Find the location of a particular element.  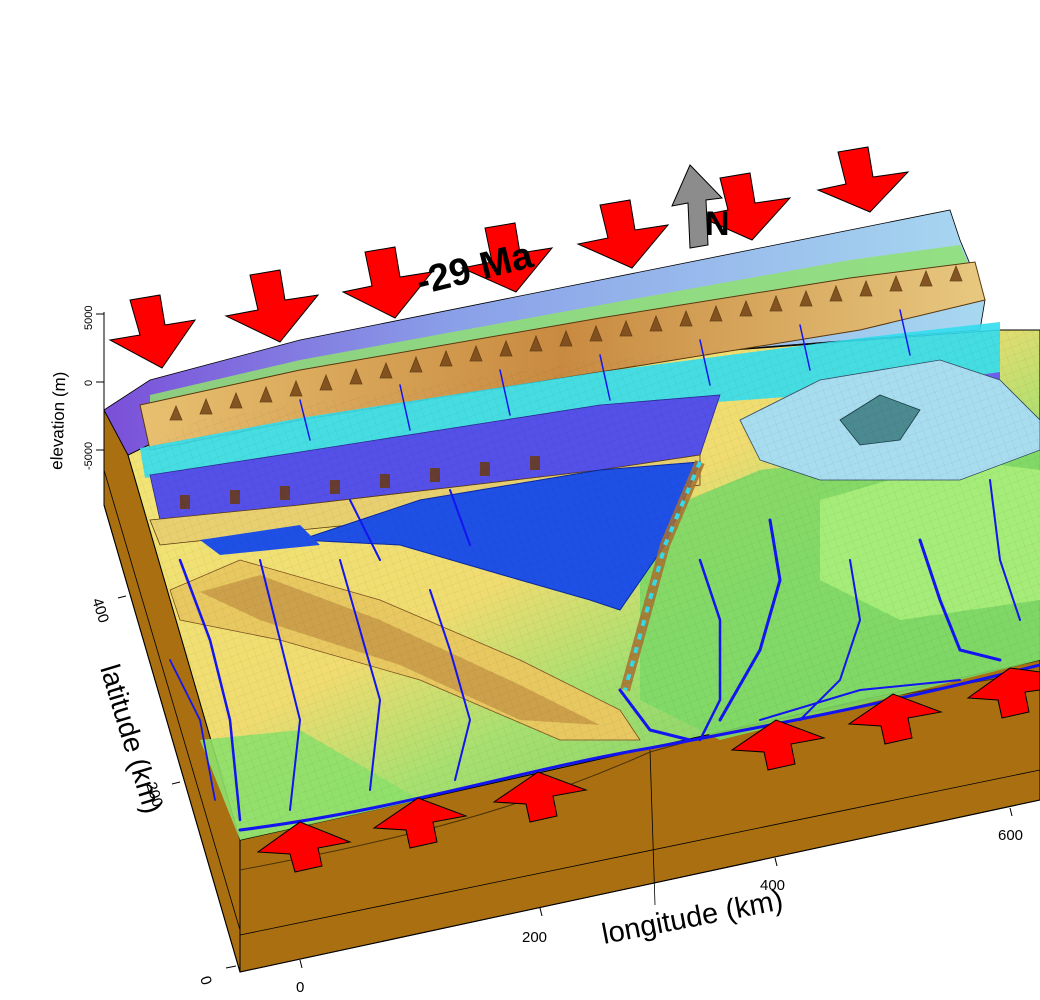

figure-title: -29 Ma is located at coordinates (475, 269).